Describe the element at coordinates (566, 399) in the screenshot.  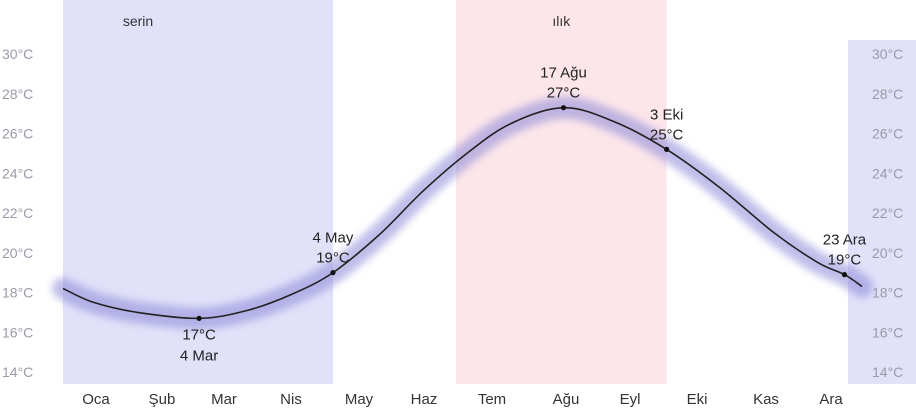
I see `month-label: Ağu` at that location.